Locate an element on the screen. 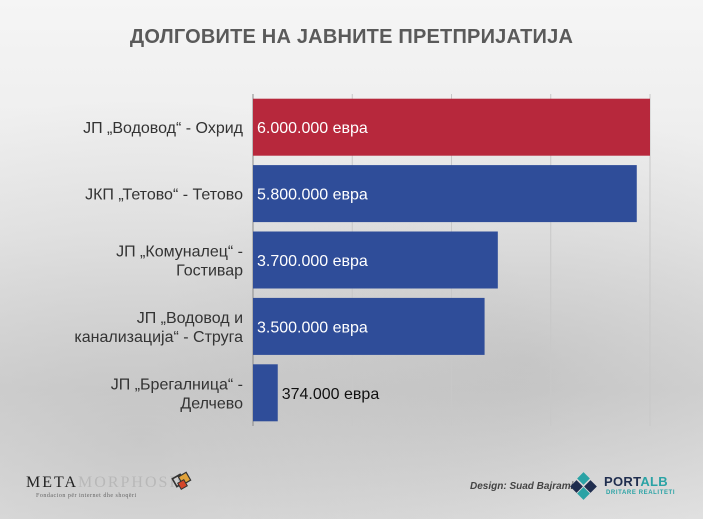 The image size is (703, 519). meta-light-text: MORPHOSIS is located at coordinates (133, 482).